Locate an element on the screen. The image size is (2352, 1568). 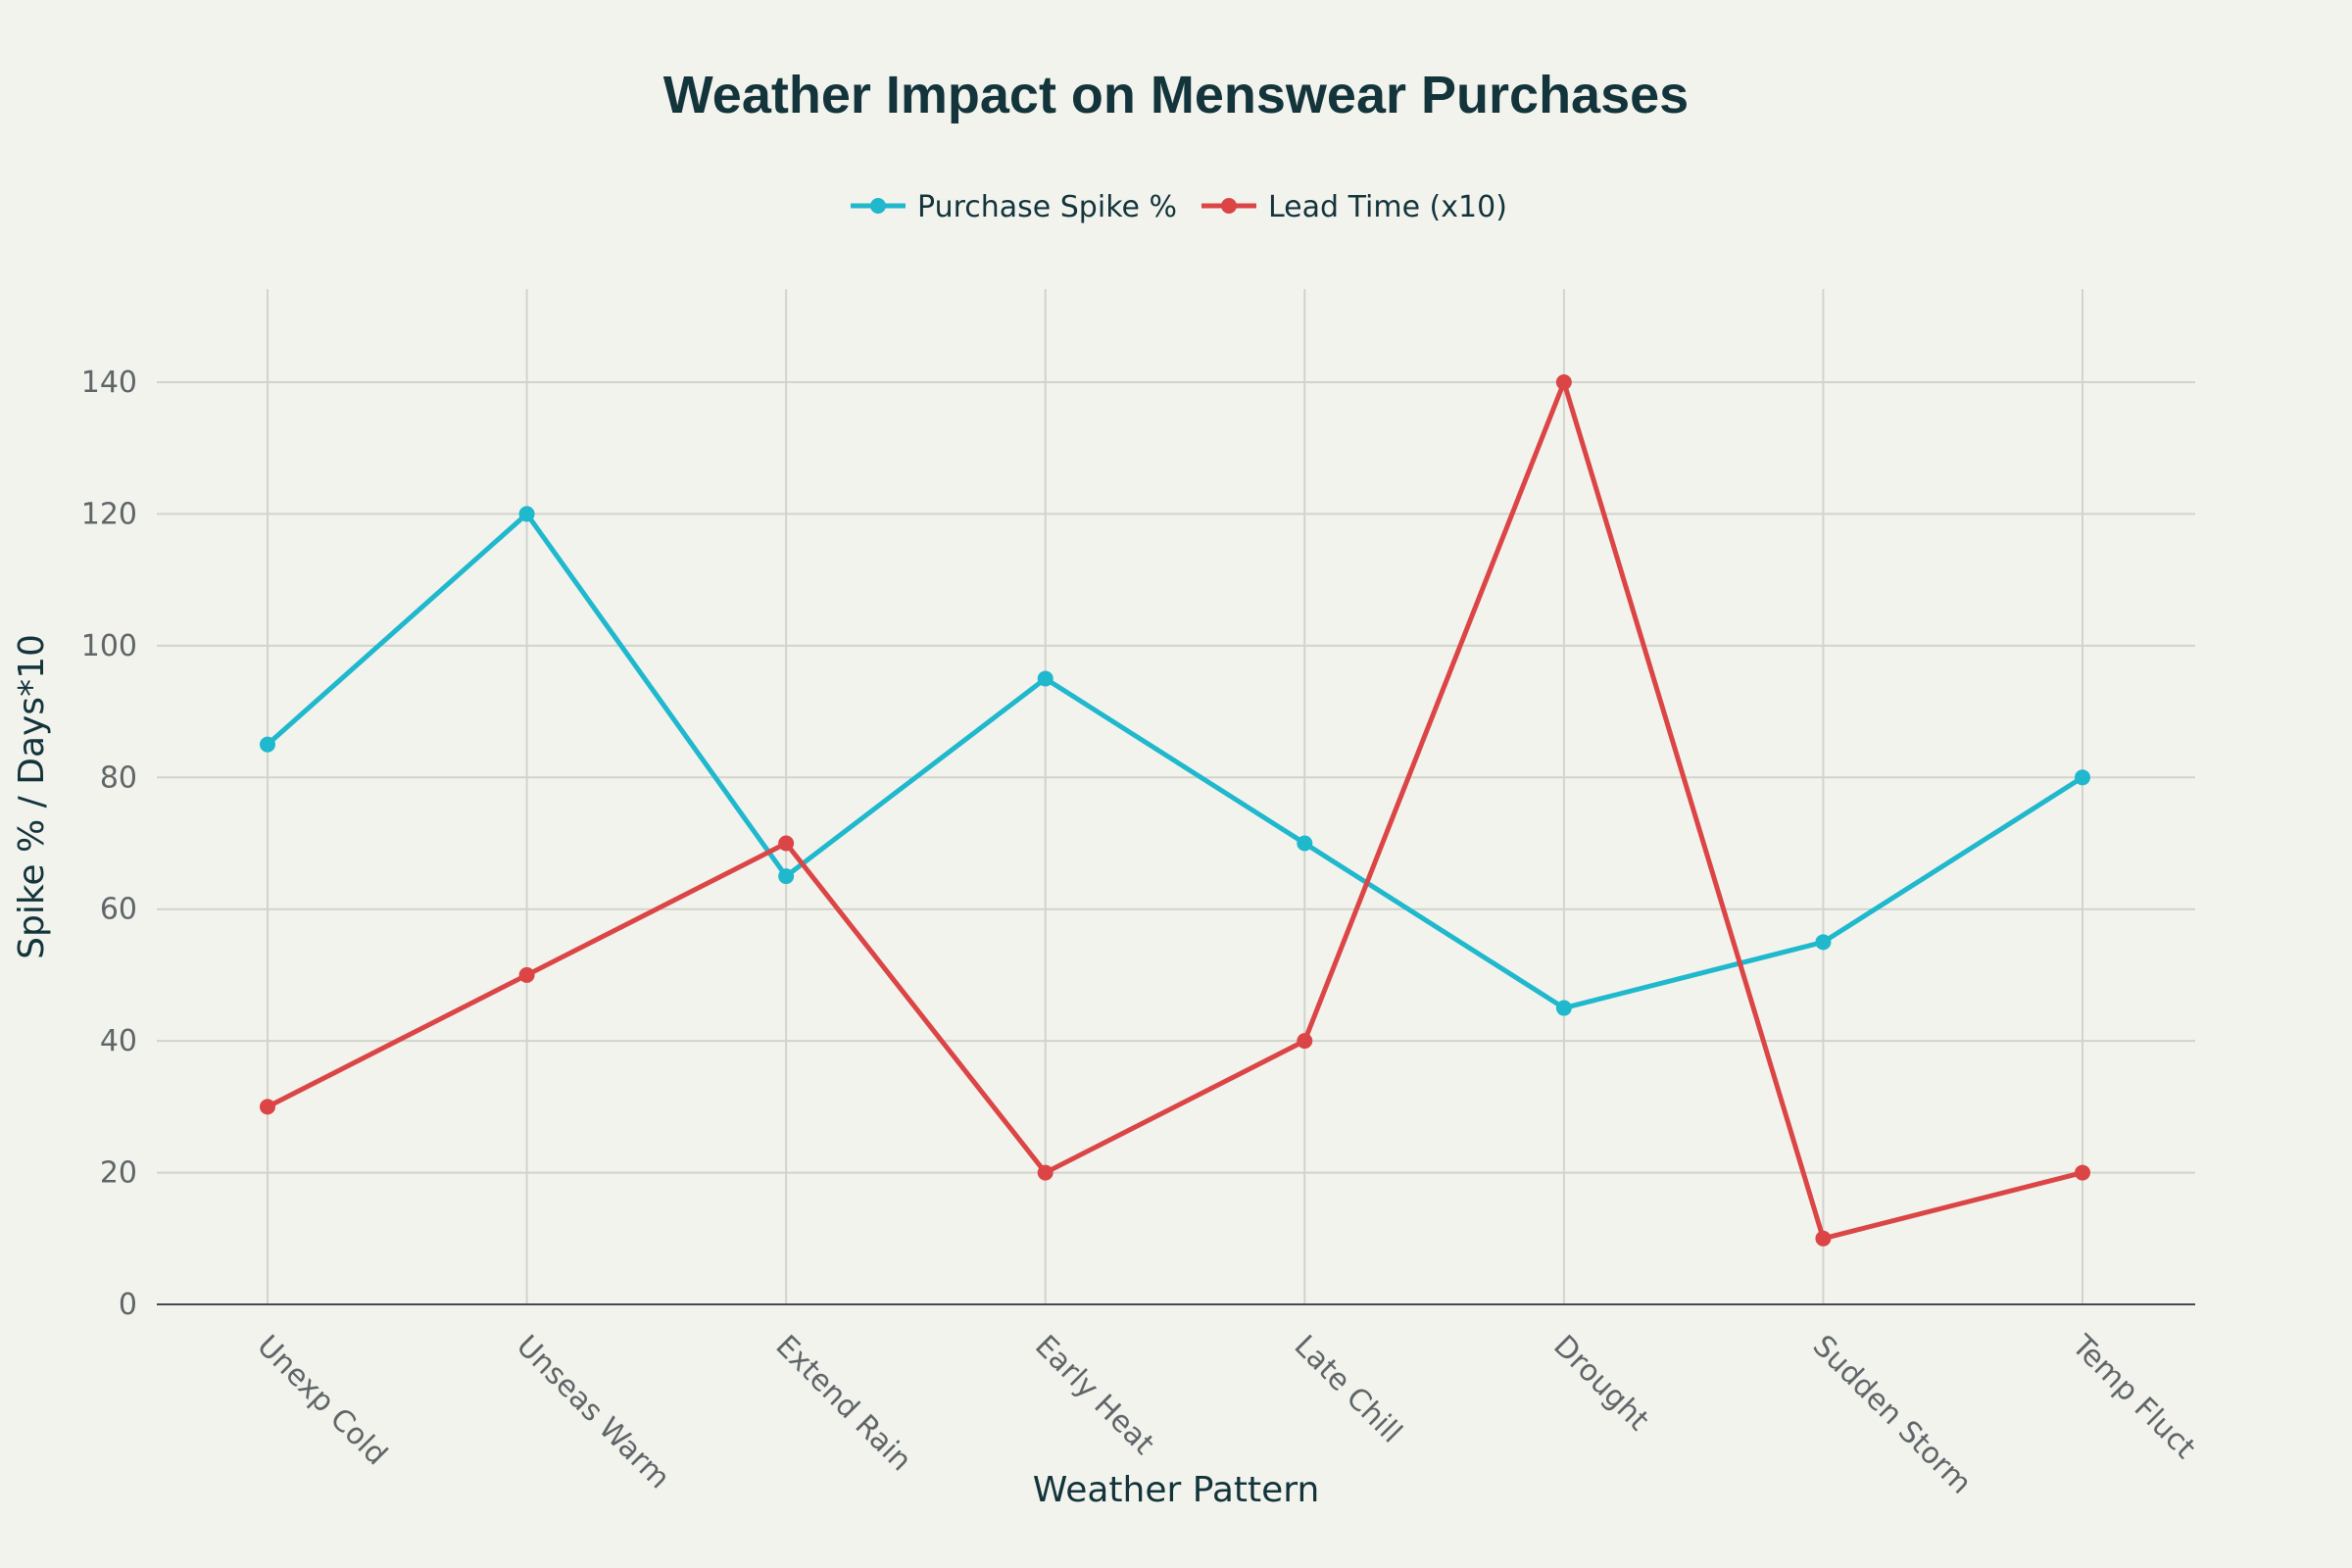
y-tick-label: 0 is located at coordinates (128, 1305).